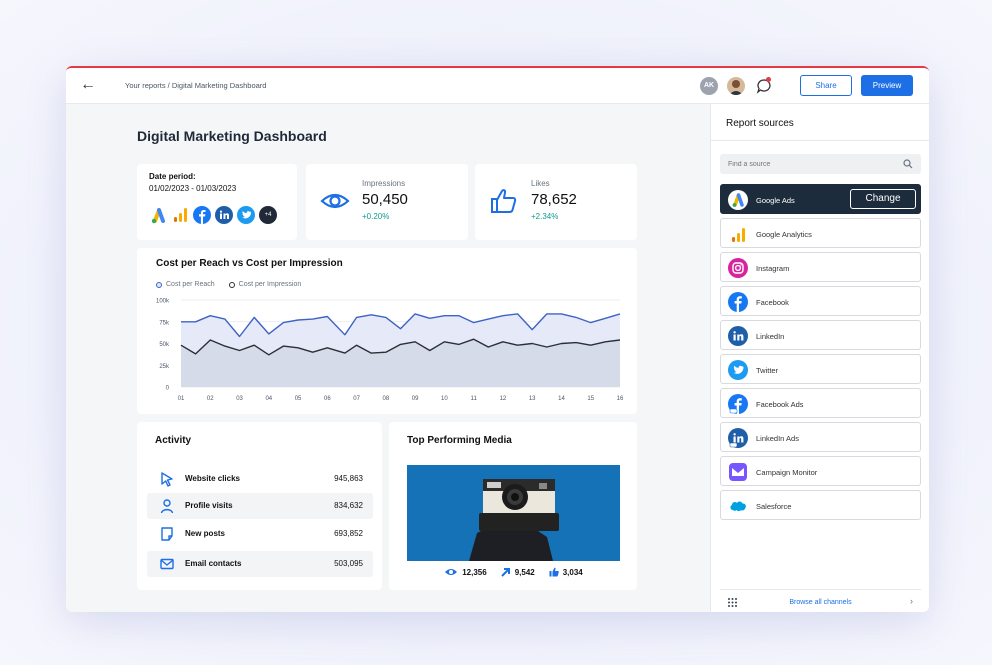 The width and height of the screenshot is (992, 665). What do you see at coordinates (820, 140) in the screenshot?
I see `panel-divider` at bounding box center [820, 140].